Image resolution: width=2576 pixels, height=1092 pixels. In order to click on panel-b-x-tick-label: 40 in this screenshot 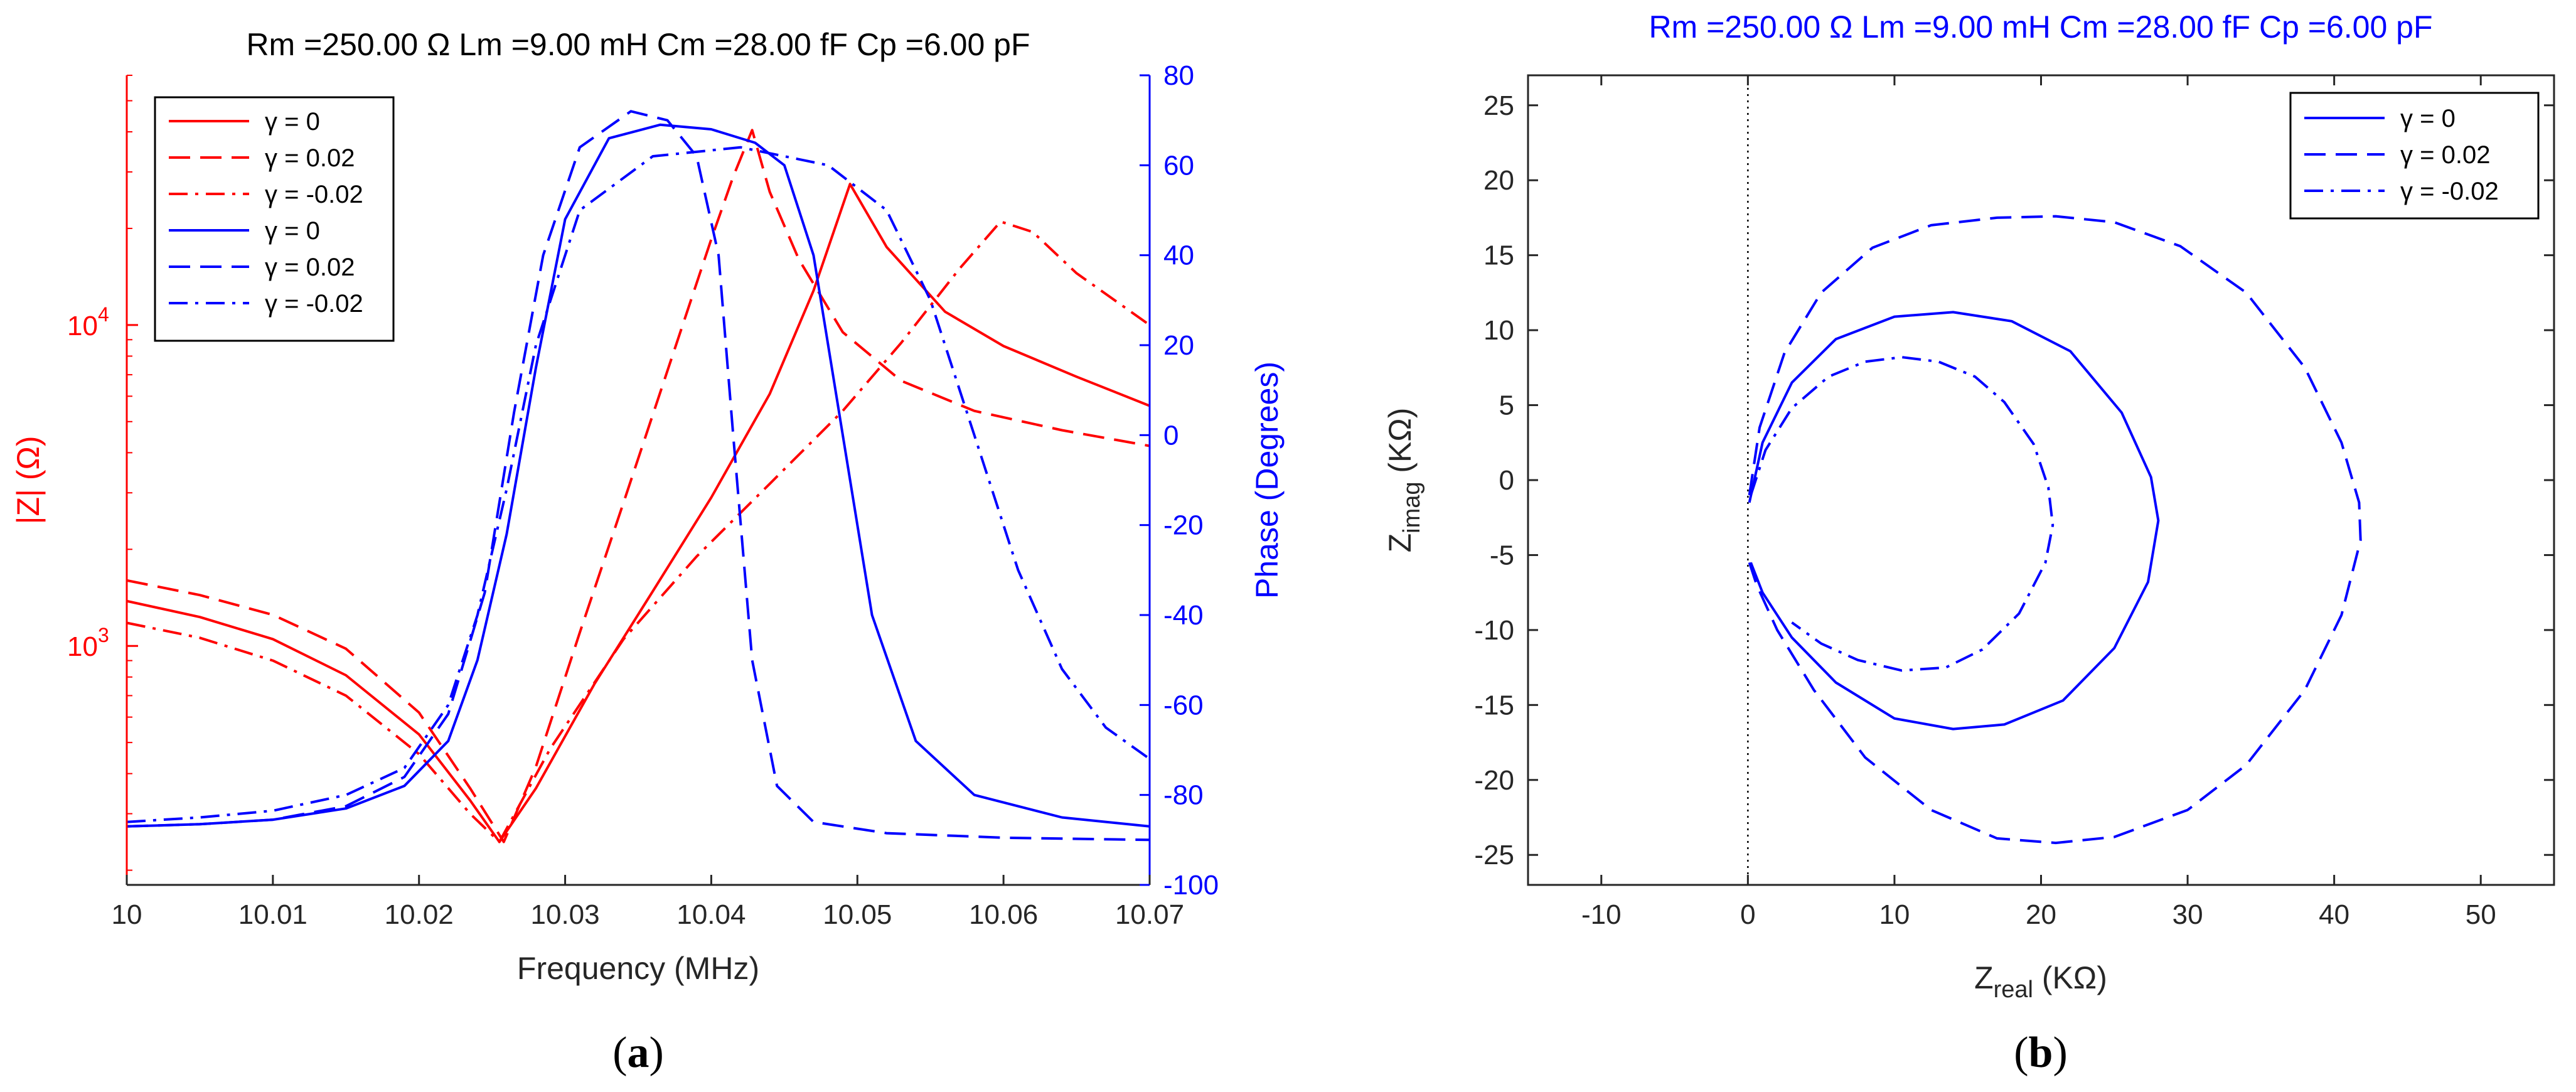, I will do `click(2334, 914)`.